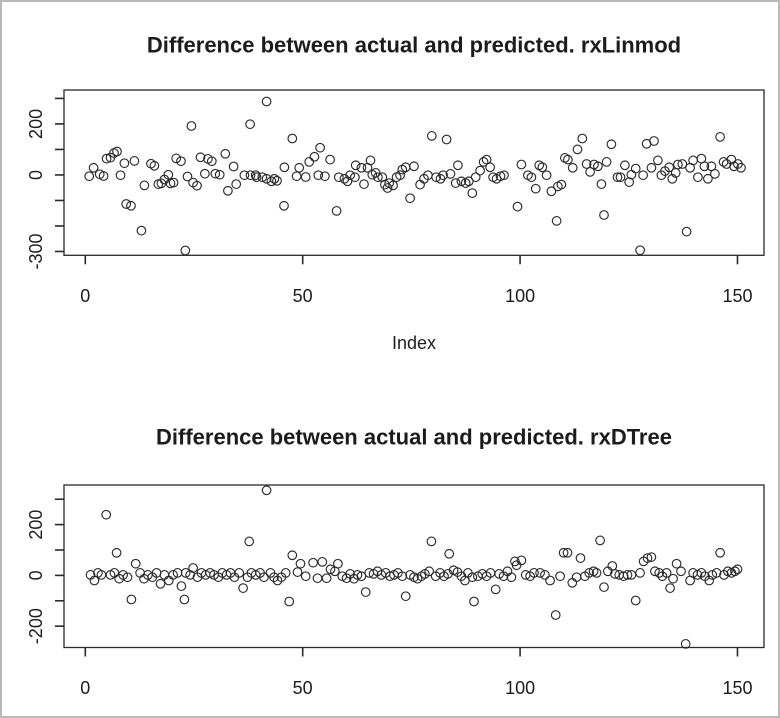  Describe the element at coordinates (520, 296) in the screenshot. I see `x-tick-label: 100` at that location.